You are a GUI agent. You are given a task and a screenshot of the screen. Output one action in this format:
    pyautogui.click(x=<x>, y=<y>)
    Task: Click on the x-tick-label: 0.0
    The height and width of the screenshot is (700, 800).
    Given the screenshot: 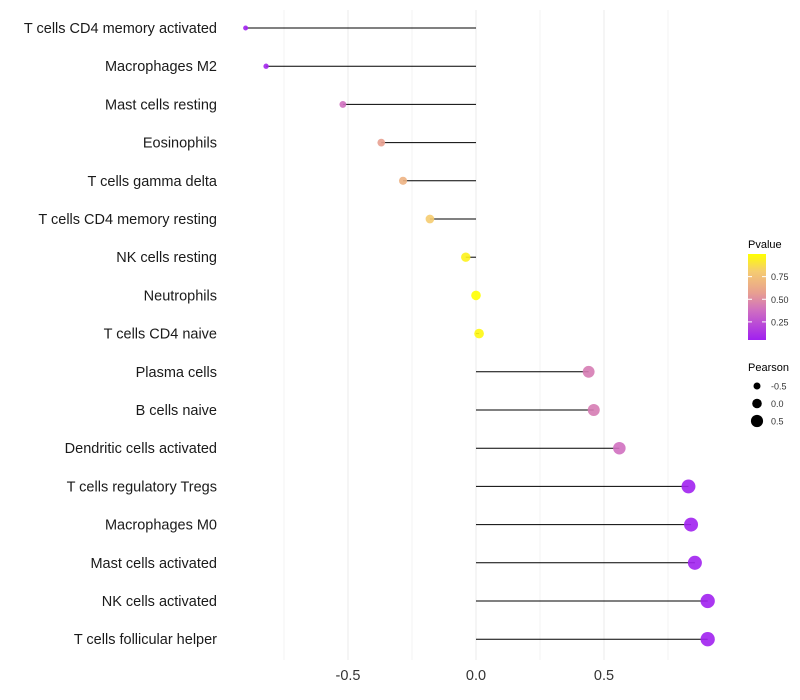 What is the action you would take?
    pyautogui.click(x=476, y=676)
    